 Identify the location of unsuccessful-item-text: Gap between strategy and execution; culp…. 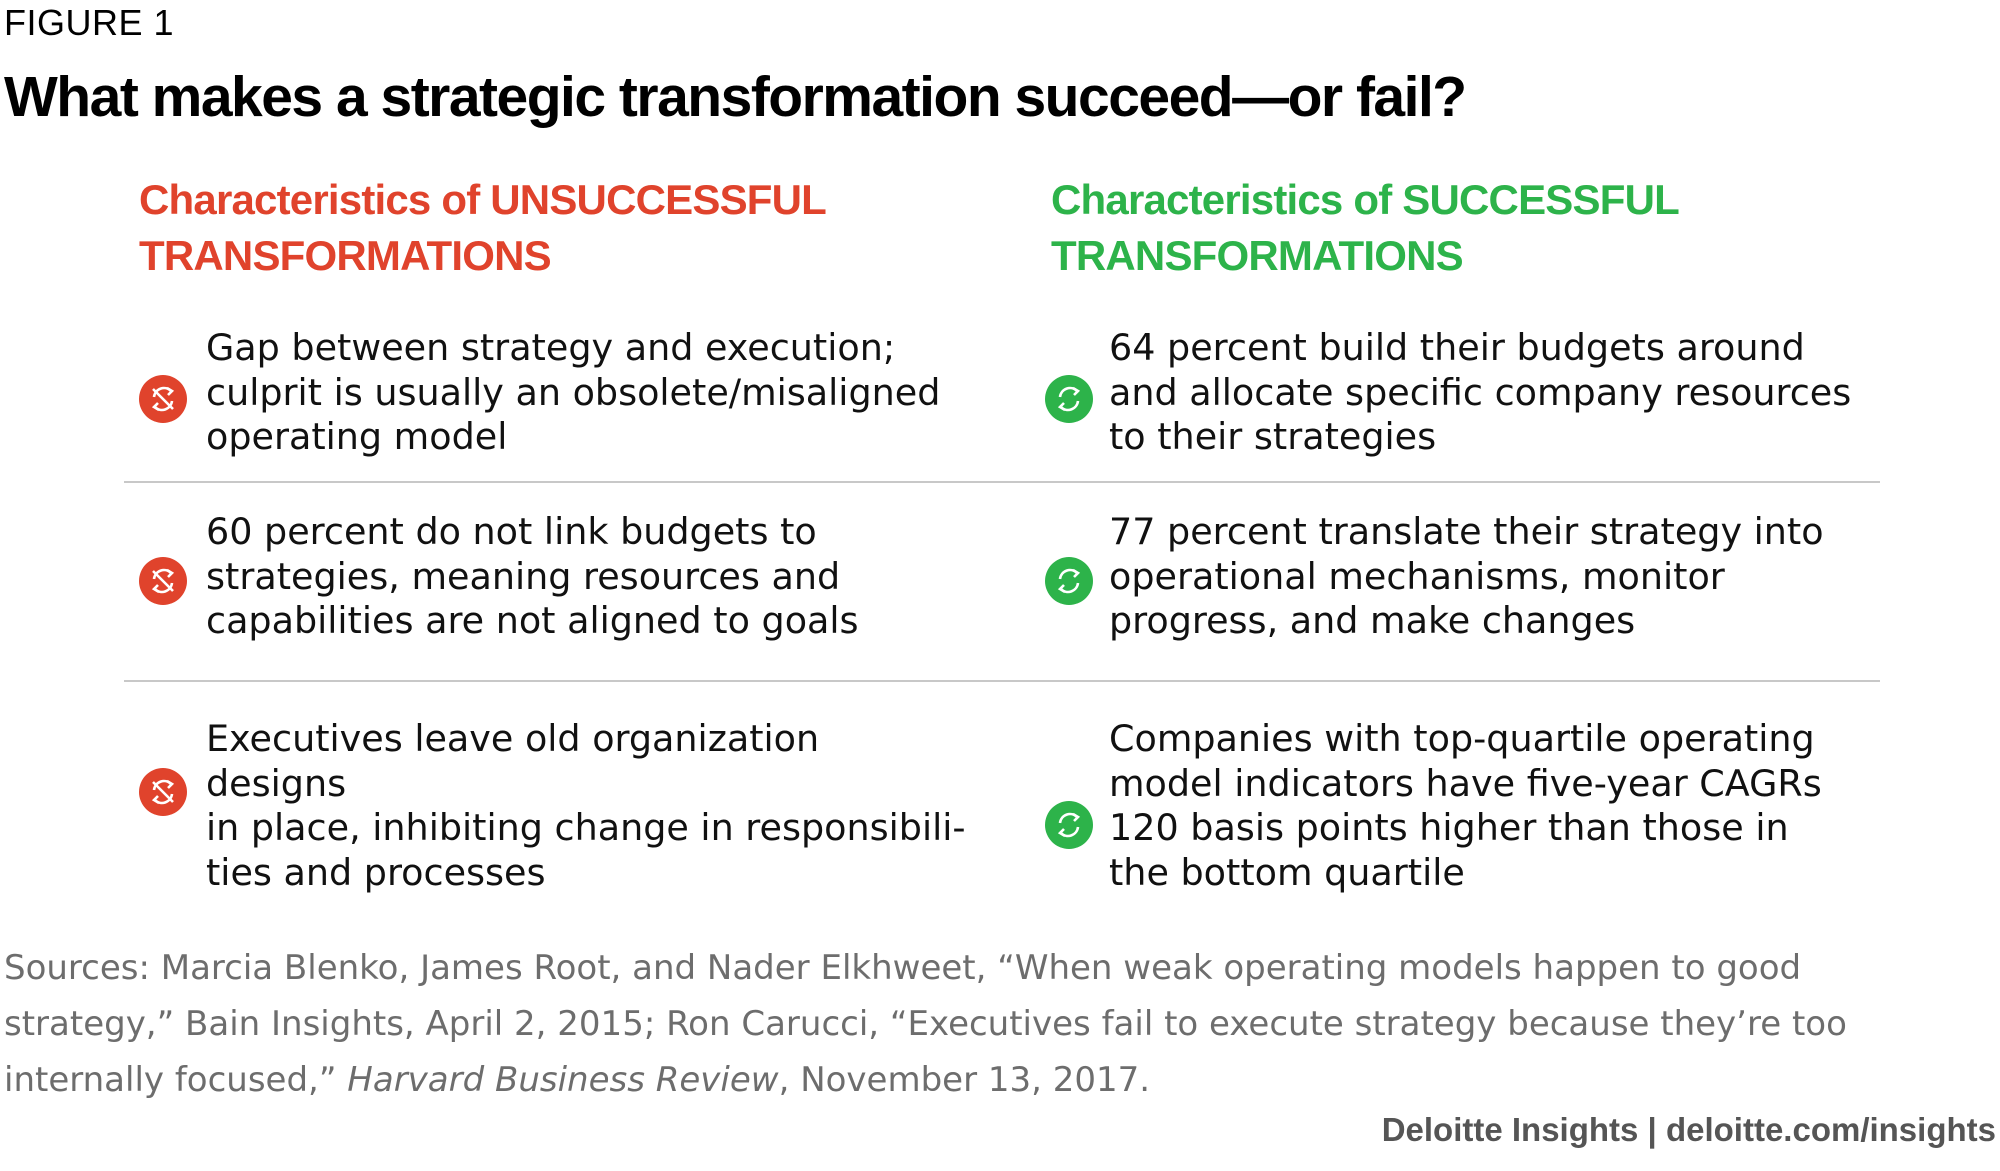
(573, 392).